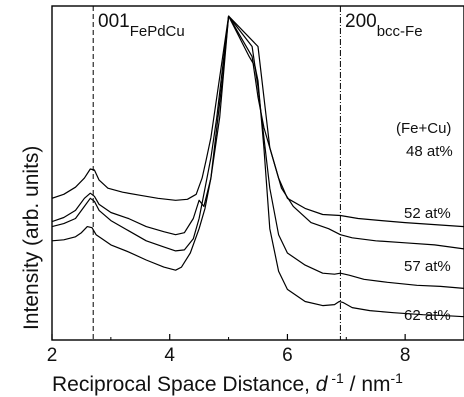 The width and height of the screenshot is (464, 397). What do you see at coordinates (52, 355) in the screenshot?
I see `x-tick-label-2: 2` at bounding box center [52, 355].